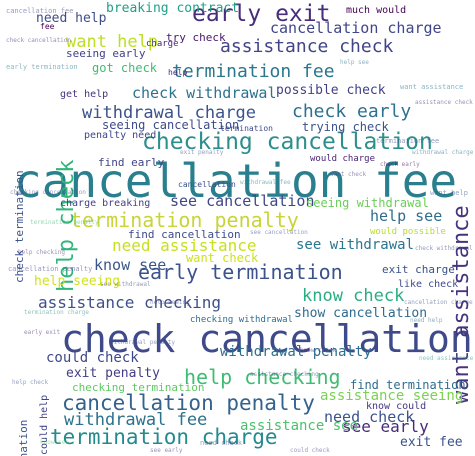 The image size is (475, 456). I want to click on word-want-help: want help, so click(112, 42).